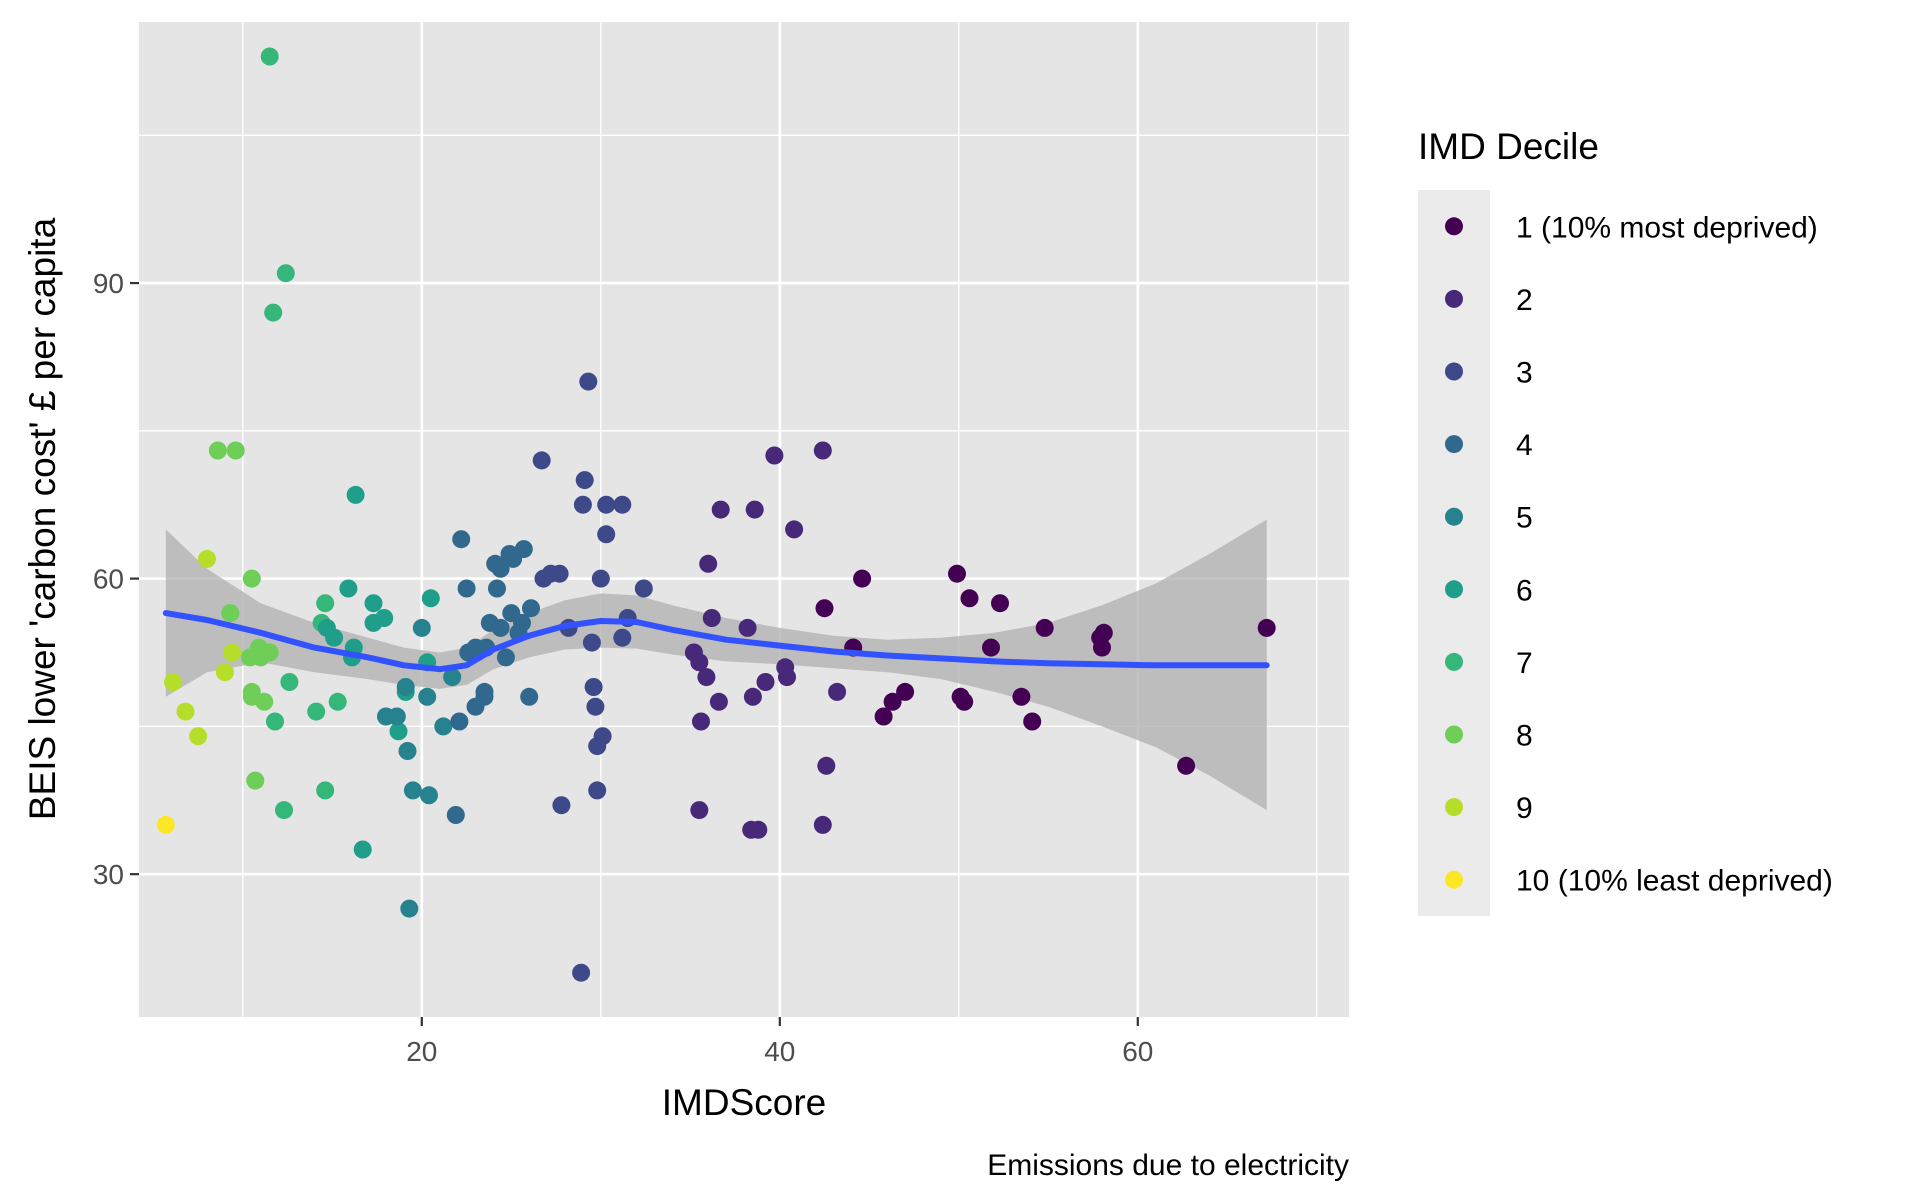 The height and width of the screenshot is (1191, 1928). What do you see at coordinates (779, 1051) in the screenshot?
I see `x-tick-label: 40` at bounding box center [779, 1051].